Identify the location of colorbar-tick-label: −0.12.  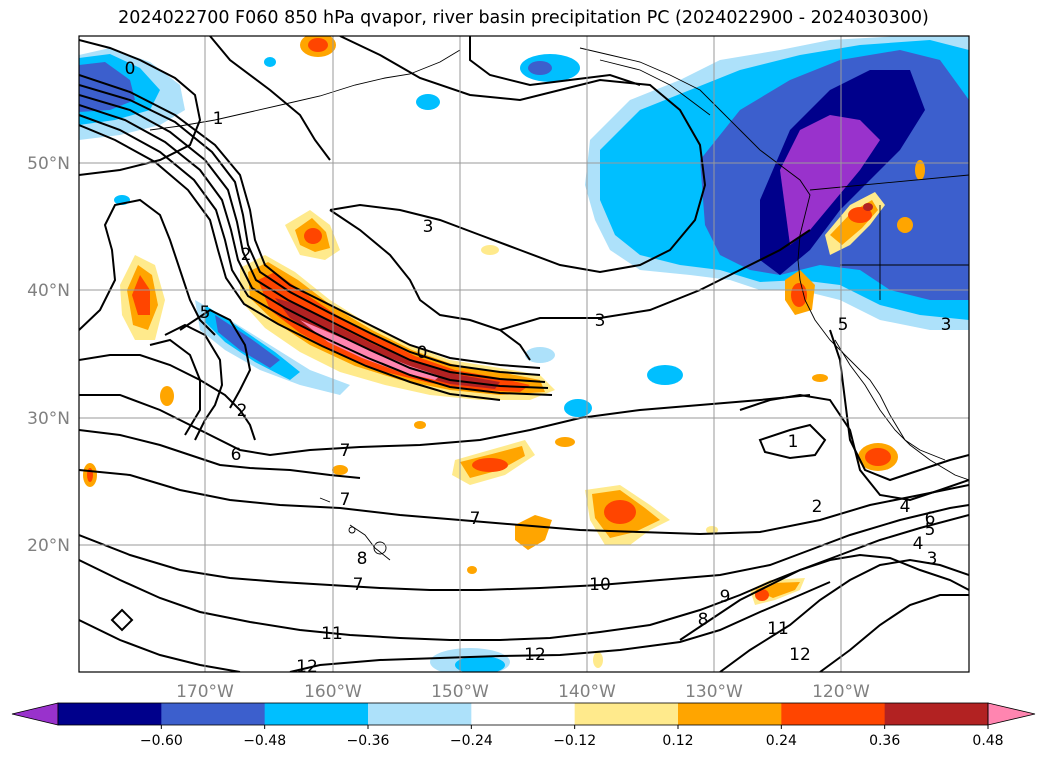
(574, 741).